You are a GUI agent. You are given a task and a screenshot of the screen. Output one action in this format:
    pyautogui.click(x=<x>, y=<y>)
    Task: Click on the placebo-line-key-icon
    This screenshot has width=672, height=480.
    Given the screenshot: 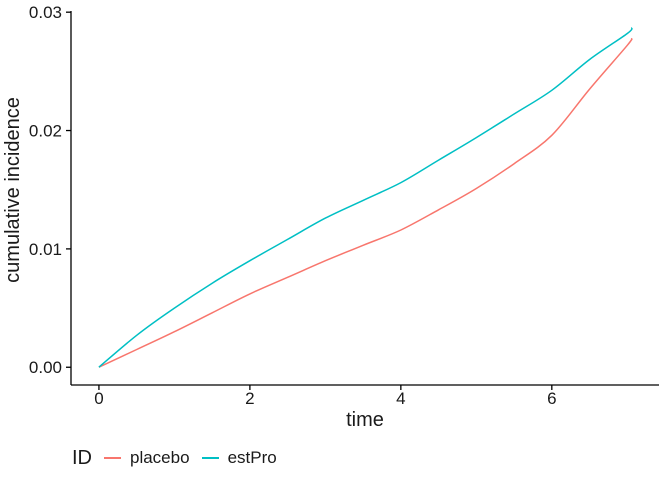 What is the action you would take?
    pyautogui.click(x=112, y=458)
    